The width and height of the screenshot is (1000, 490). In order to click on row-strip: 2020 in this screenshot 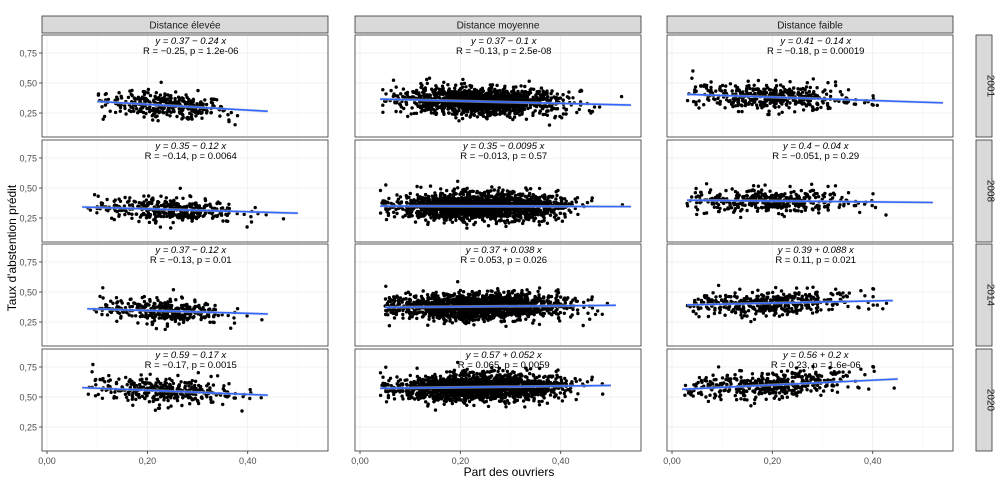, I will do `click(985, 400)`.